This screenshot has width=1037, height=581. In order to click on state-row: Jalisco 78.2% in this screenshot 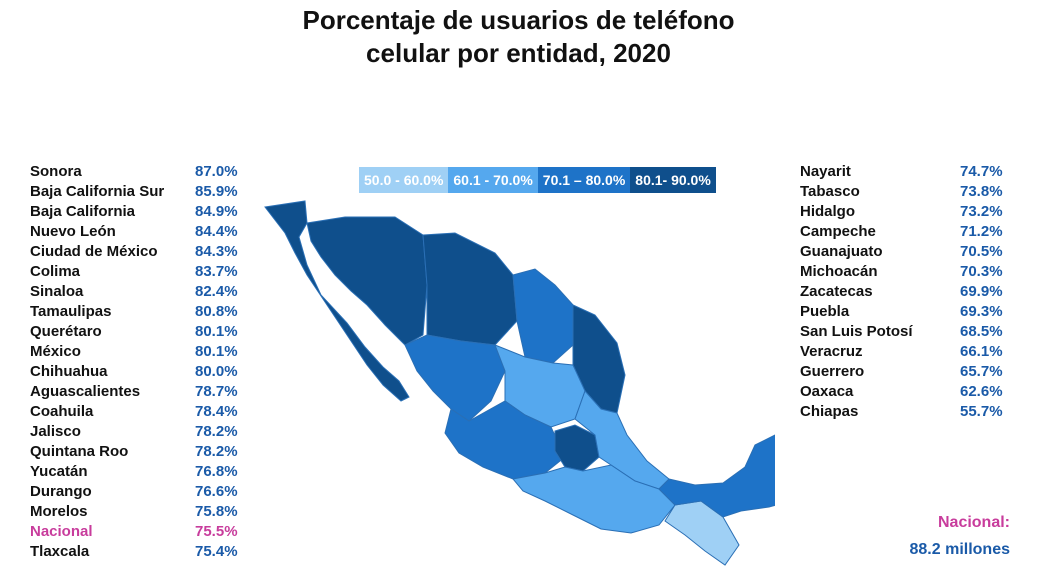, I will do `click(140, 432)`.